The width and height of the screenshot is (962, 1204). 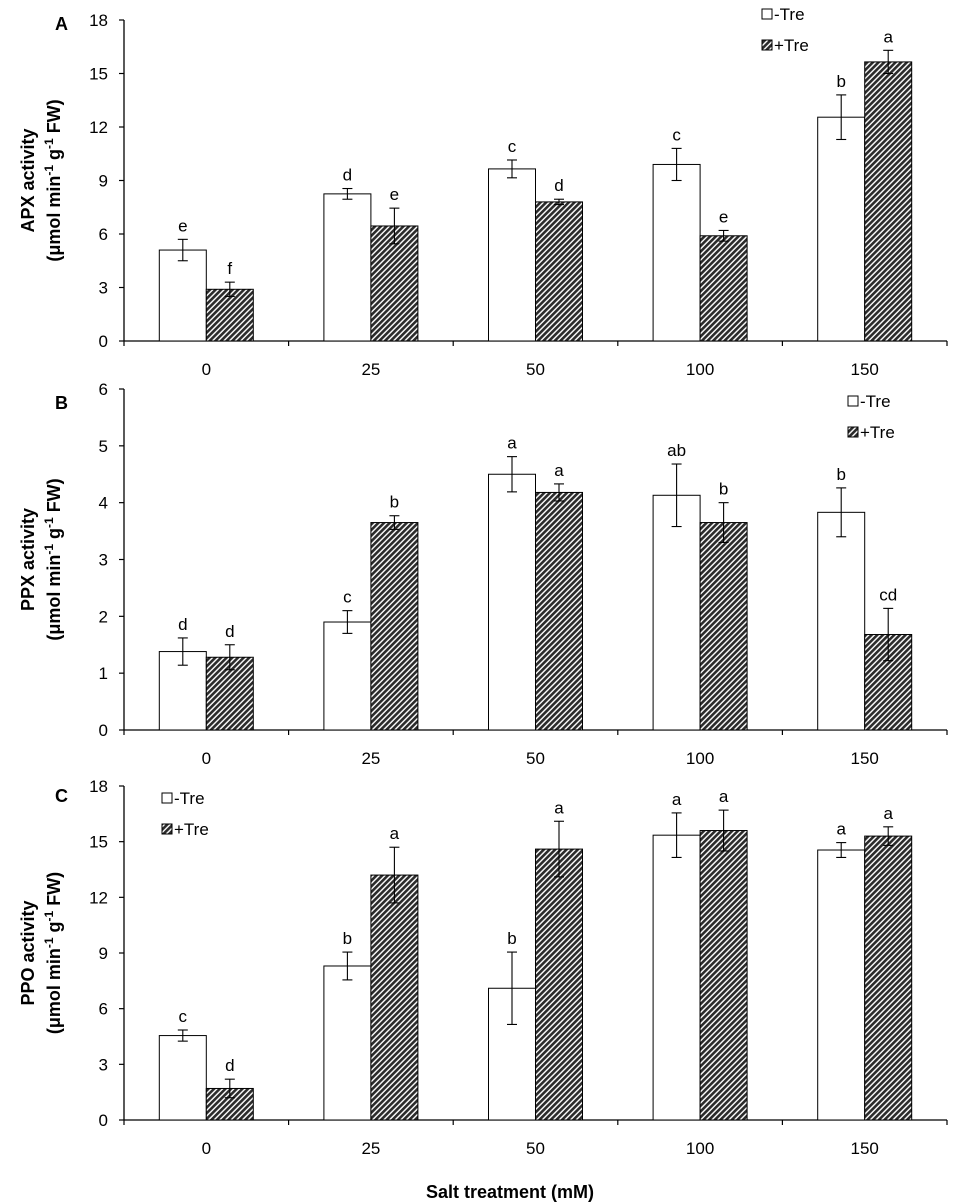 What do you see at coordinates (103, 673) in the screenshot?
I see `y-tick-label: 1` at bounding box center [103, 673].